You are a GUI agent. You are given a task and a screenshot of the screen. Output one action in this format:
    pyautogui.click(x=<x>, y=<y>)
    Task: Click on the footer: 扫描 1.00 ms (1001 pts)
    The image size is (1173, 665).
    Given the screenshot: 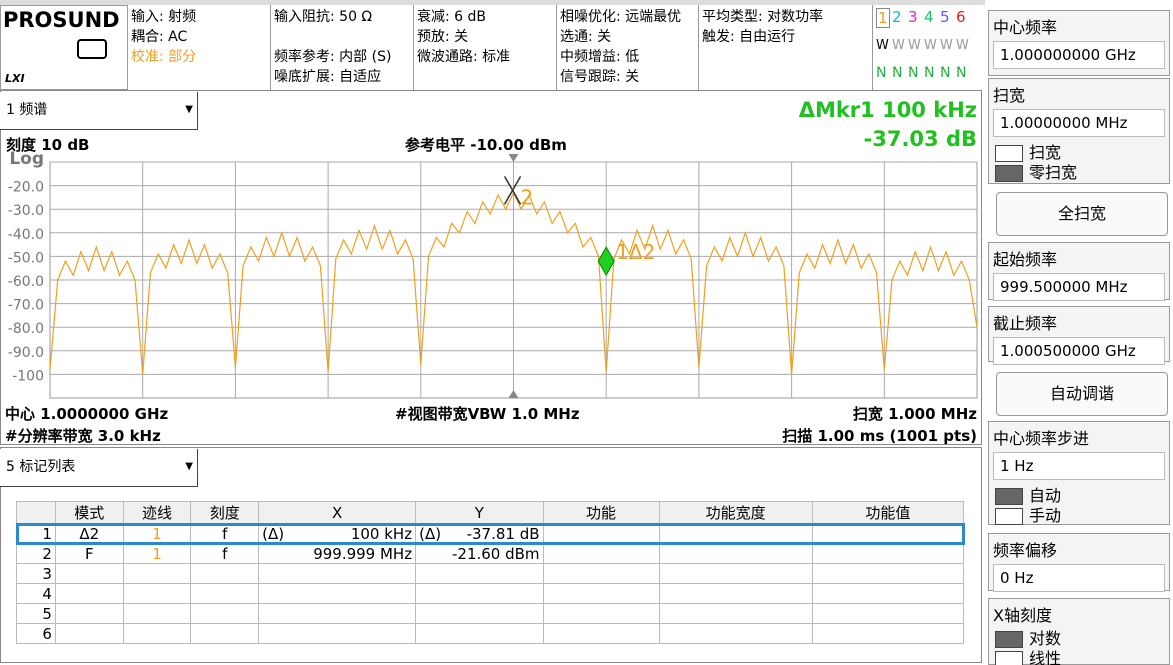 What is the action you would take?
    pyautogui.click(x=879, y=436)
    